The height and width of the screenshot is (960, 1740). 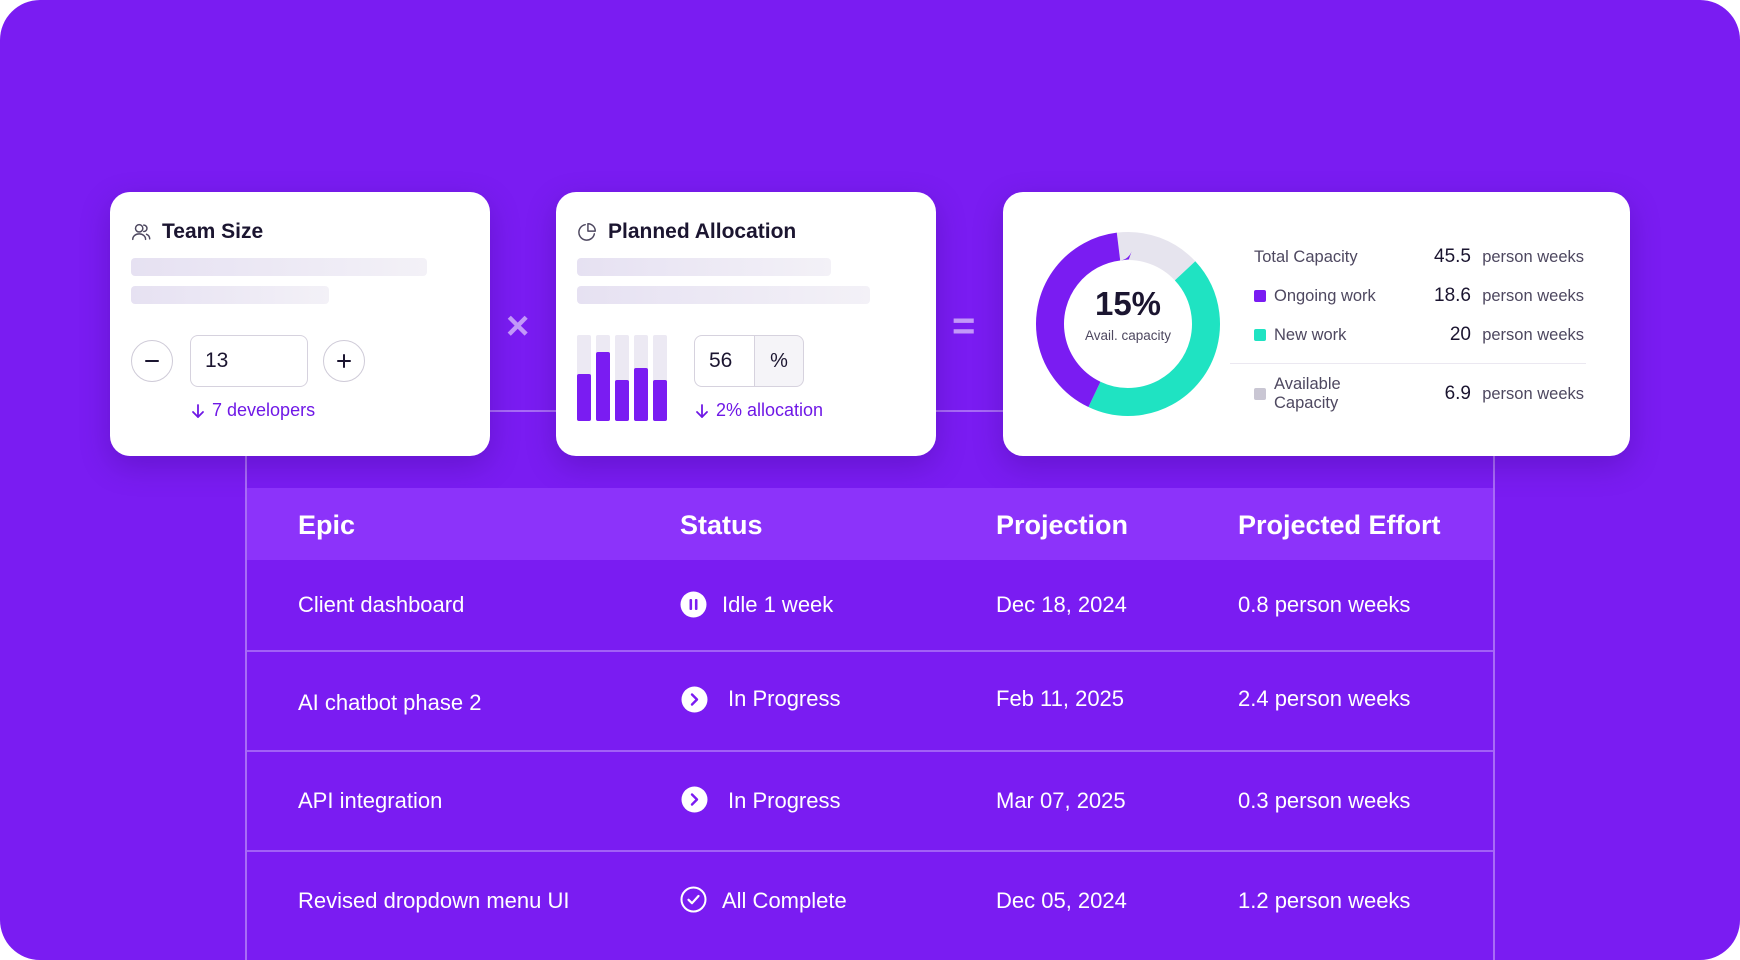 I want to click on increment-button, so click(x=344, y=361).